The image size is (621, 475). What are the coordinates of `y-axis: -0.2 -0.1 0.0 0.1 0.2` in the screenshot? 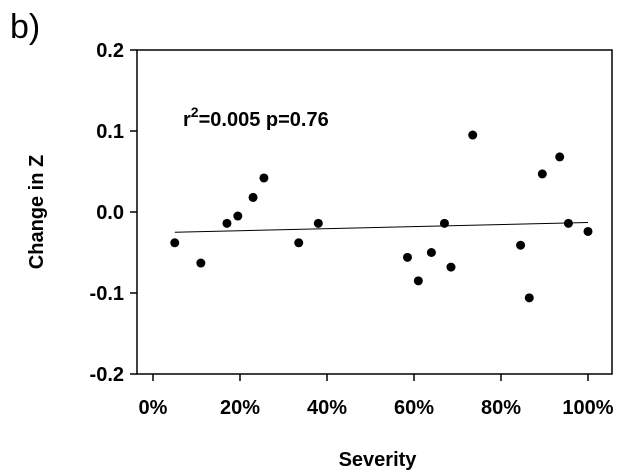 It's located at (113, 213).